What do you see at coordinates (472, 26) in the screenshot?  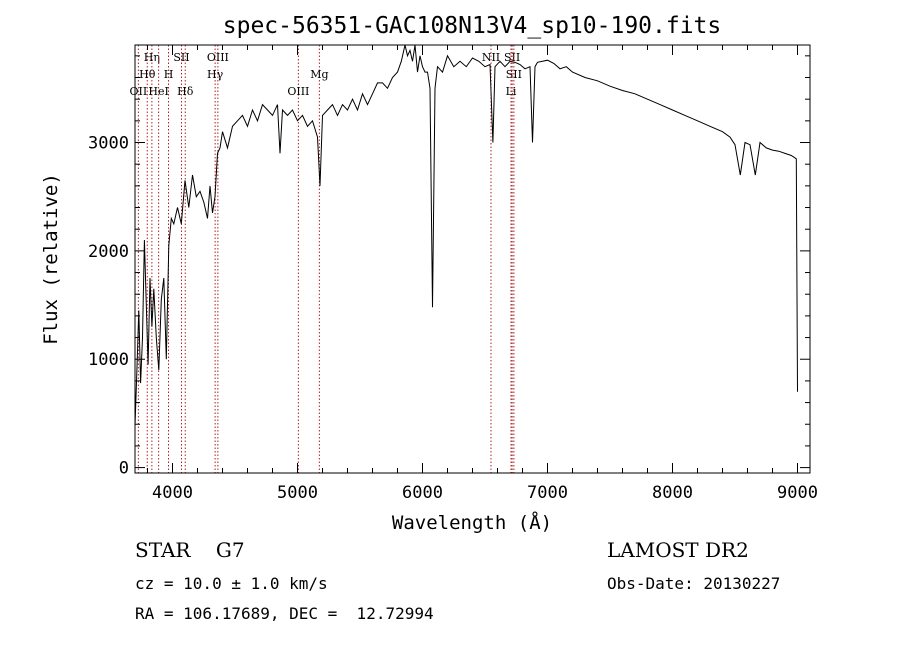 I see `chart-title: spec-56351-GAC108N13V4_sp10-190.fits` at bounding box center [472, 26].